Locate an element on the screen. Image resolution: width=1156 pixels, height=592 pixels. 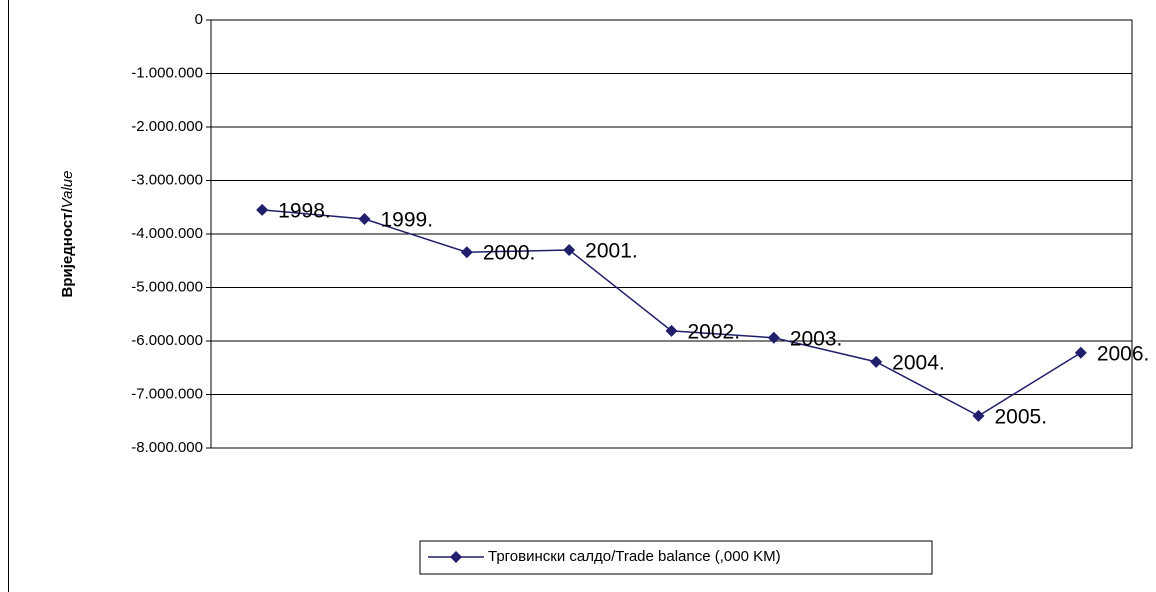
point-label: 2005. is located at coordinates (1021, 416).